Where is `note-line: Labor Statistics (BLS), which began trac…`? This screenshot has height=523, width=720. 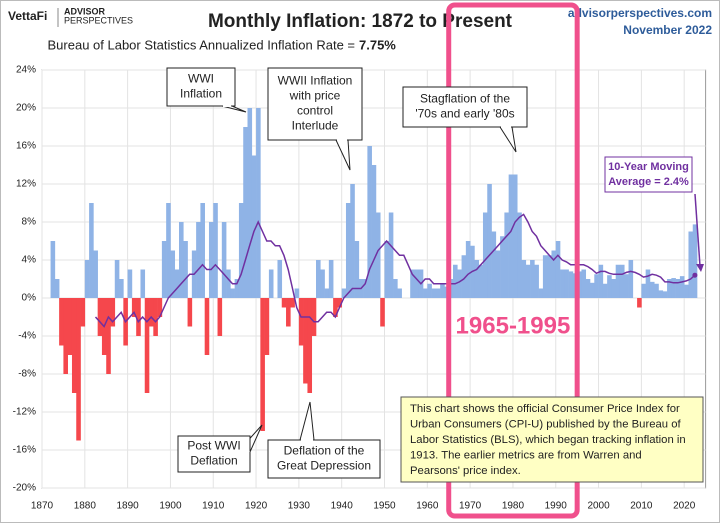 note-line: Labor Statistics (BLS), which began trac… is located at coordinates (548, 440).